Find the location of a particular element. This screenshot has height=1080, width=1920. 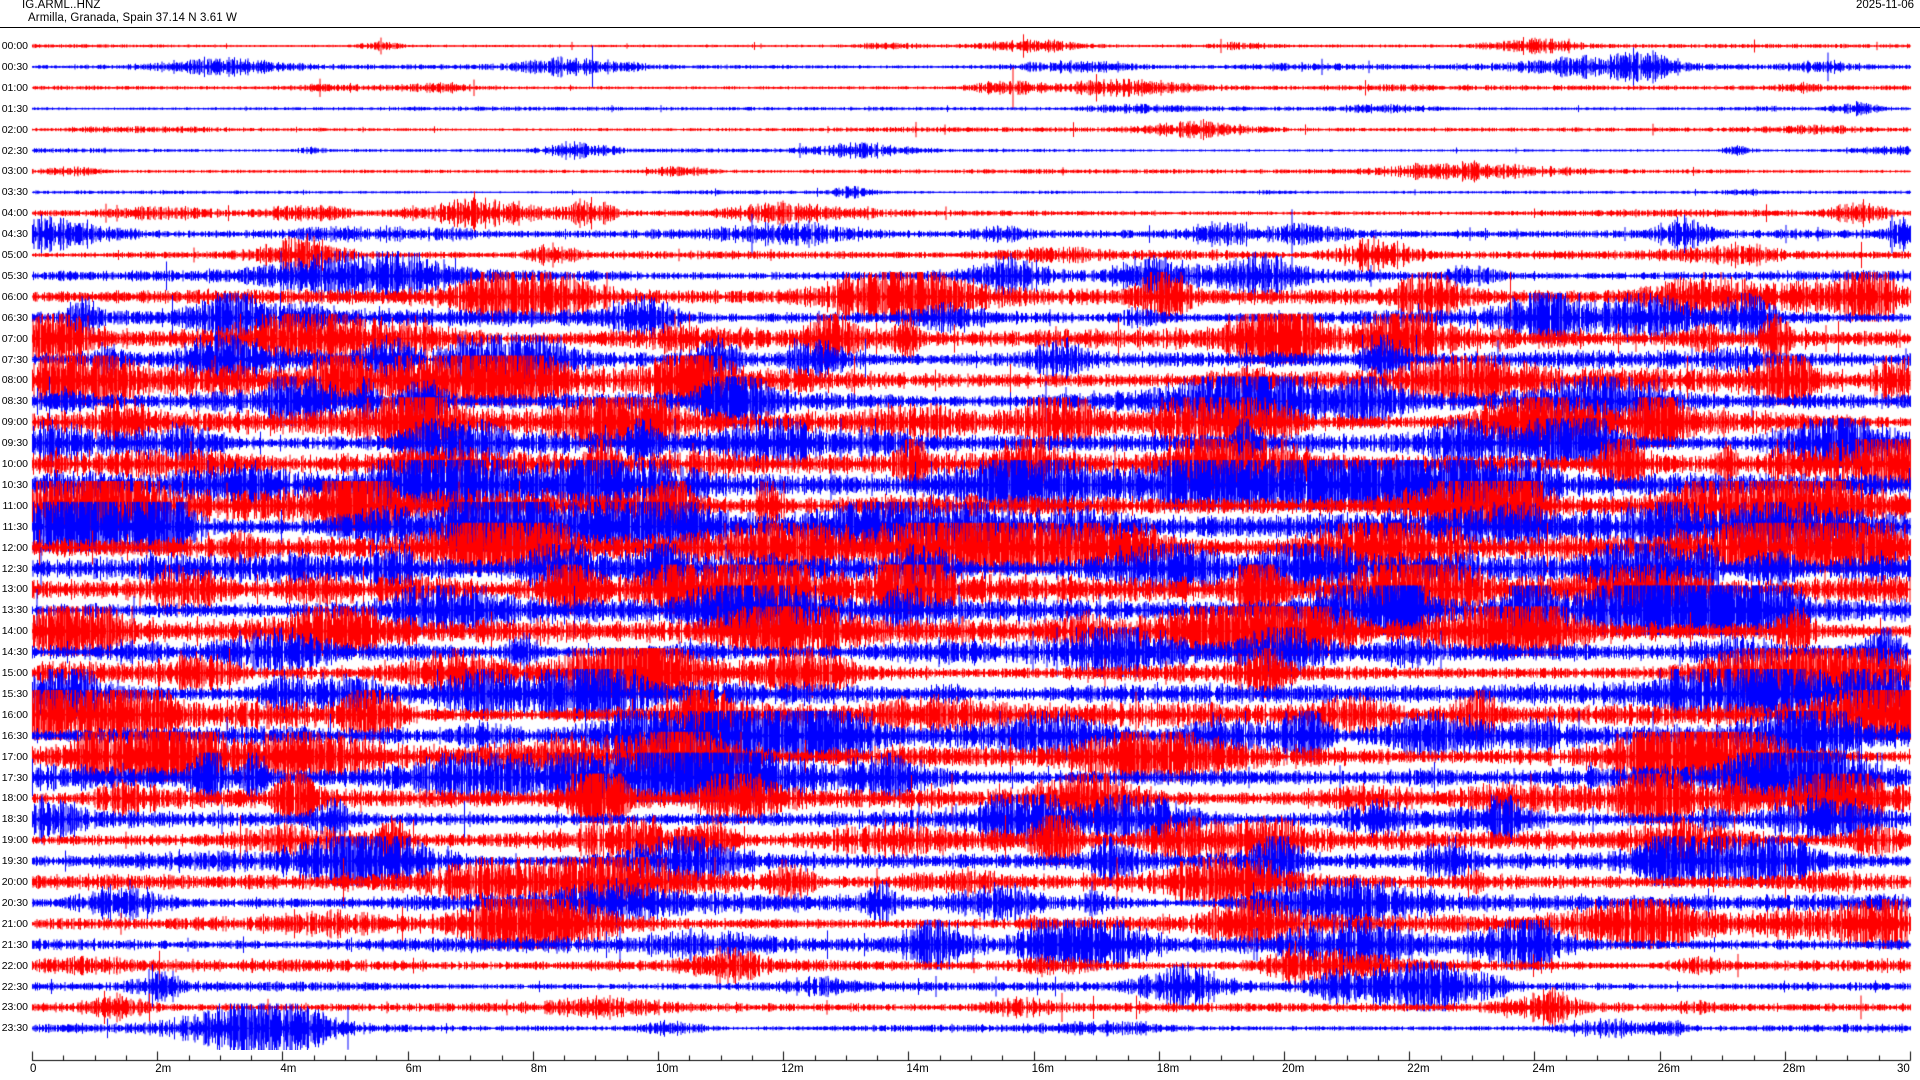

time-label: 03:00 is located at coordinates (14, 171).